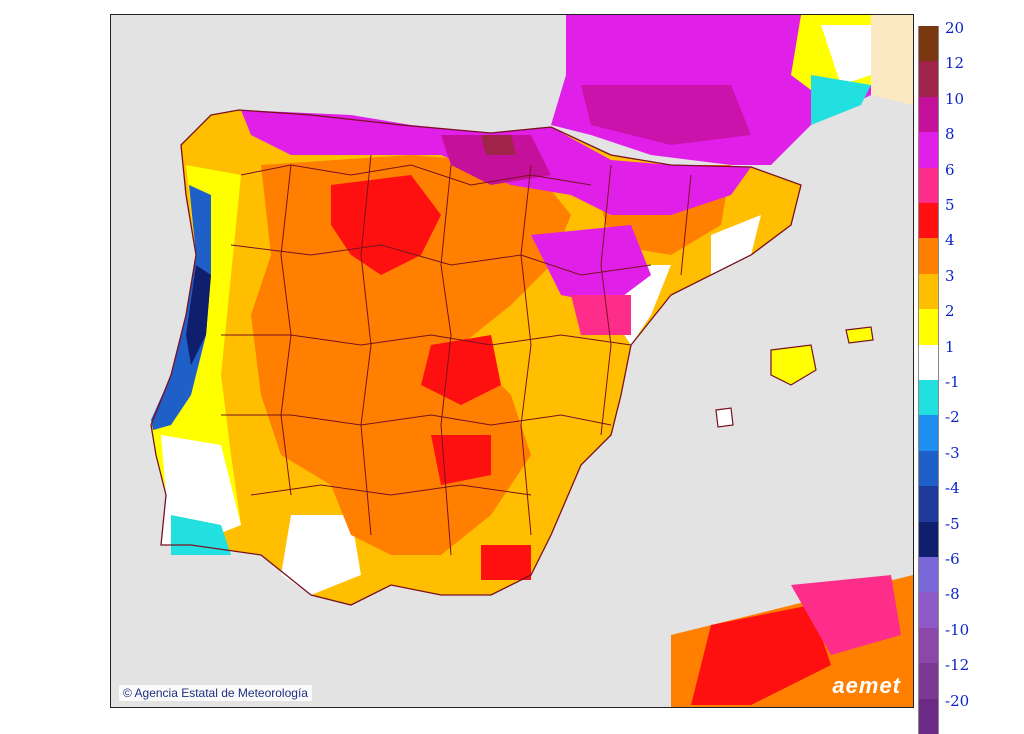  Describe the element at coordinates (866, 685) in the screenshot. I see `aemet-logo: aemet` at that location.